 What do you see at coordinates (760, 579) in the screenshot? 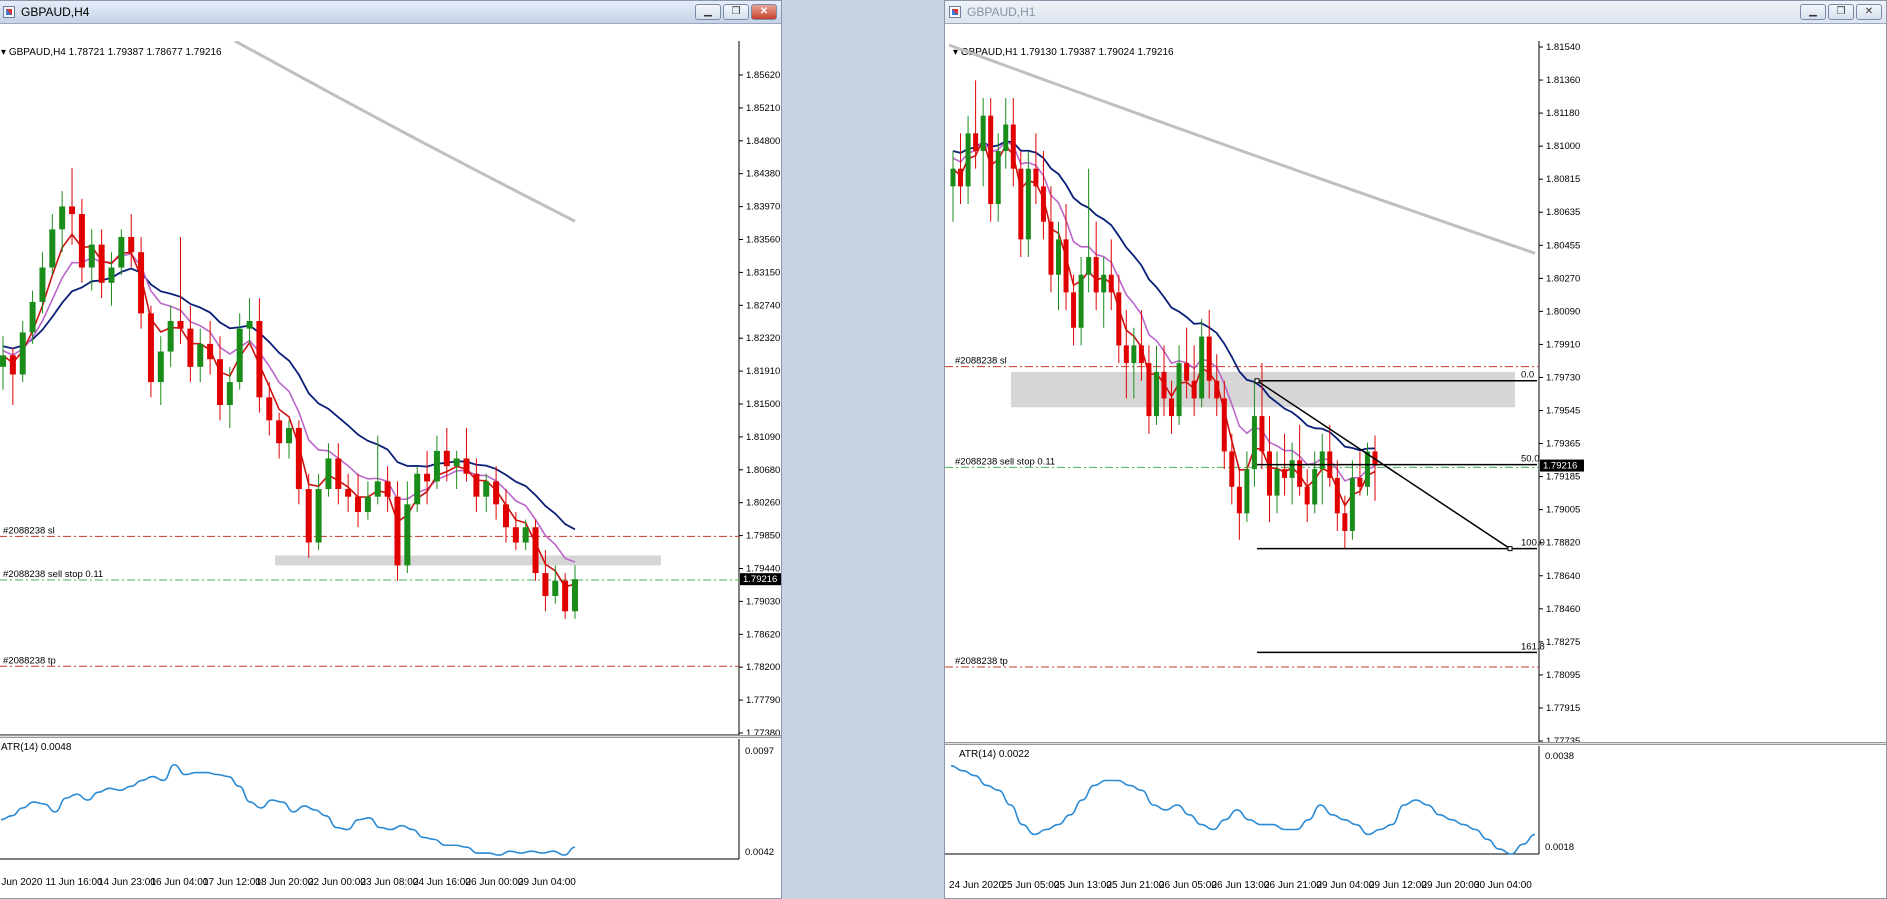
I see `current-price-tag` at bounding box center [760, 579].